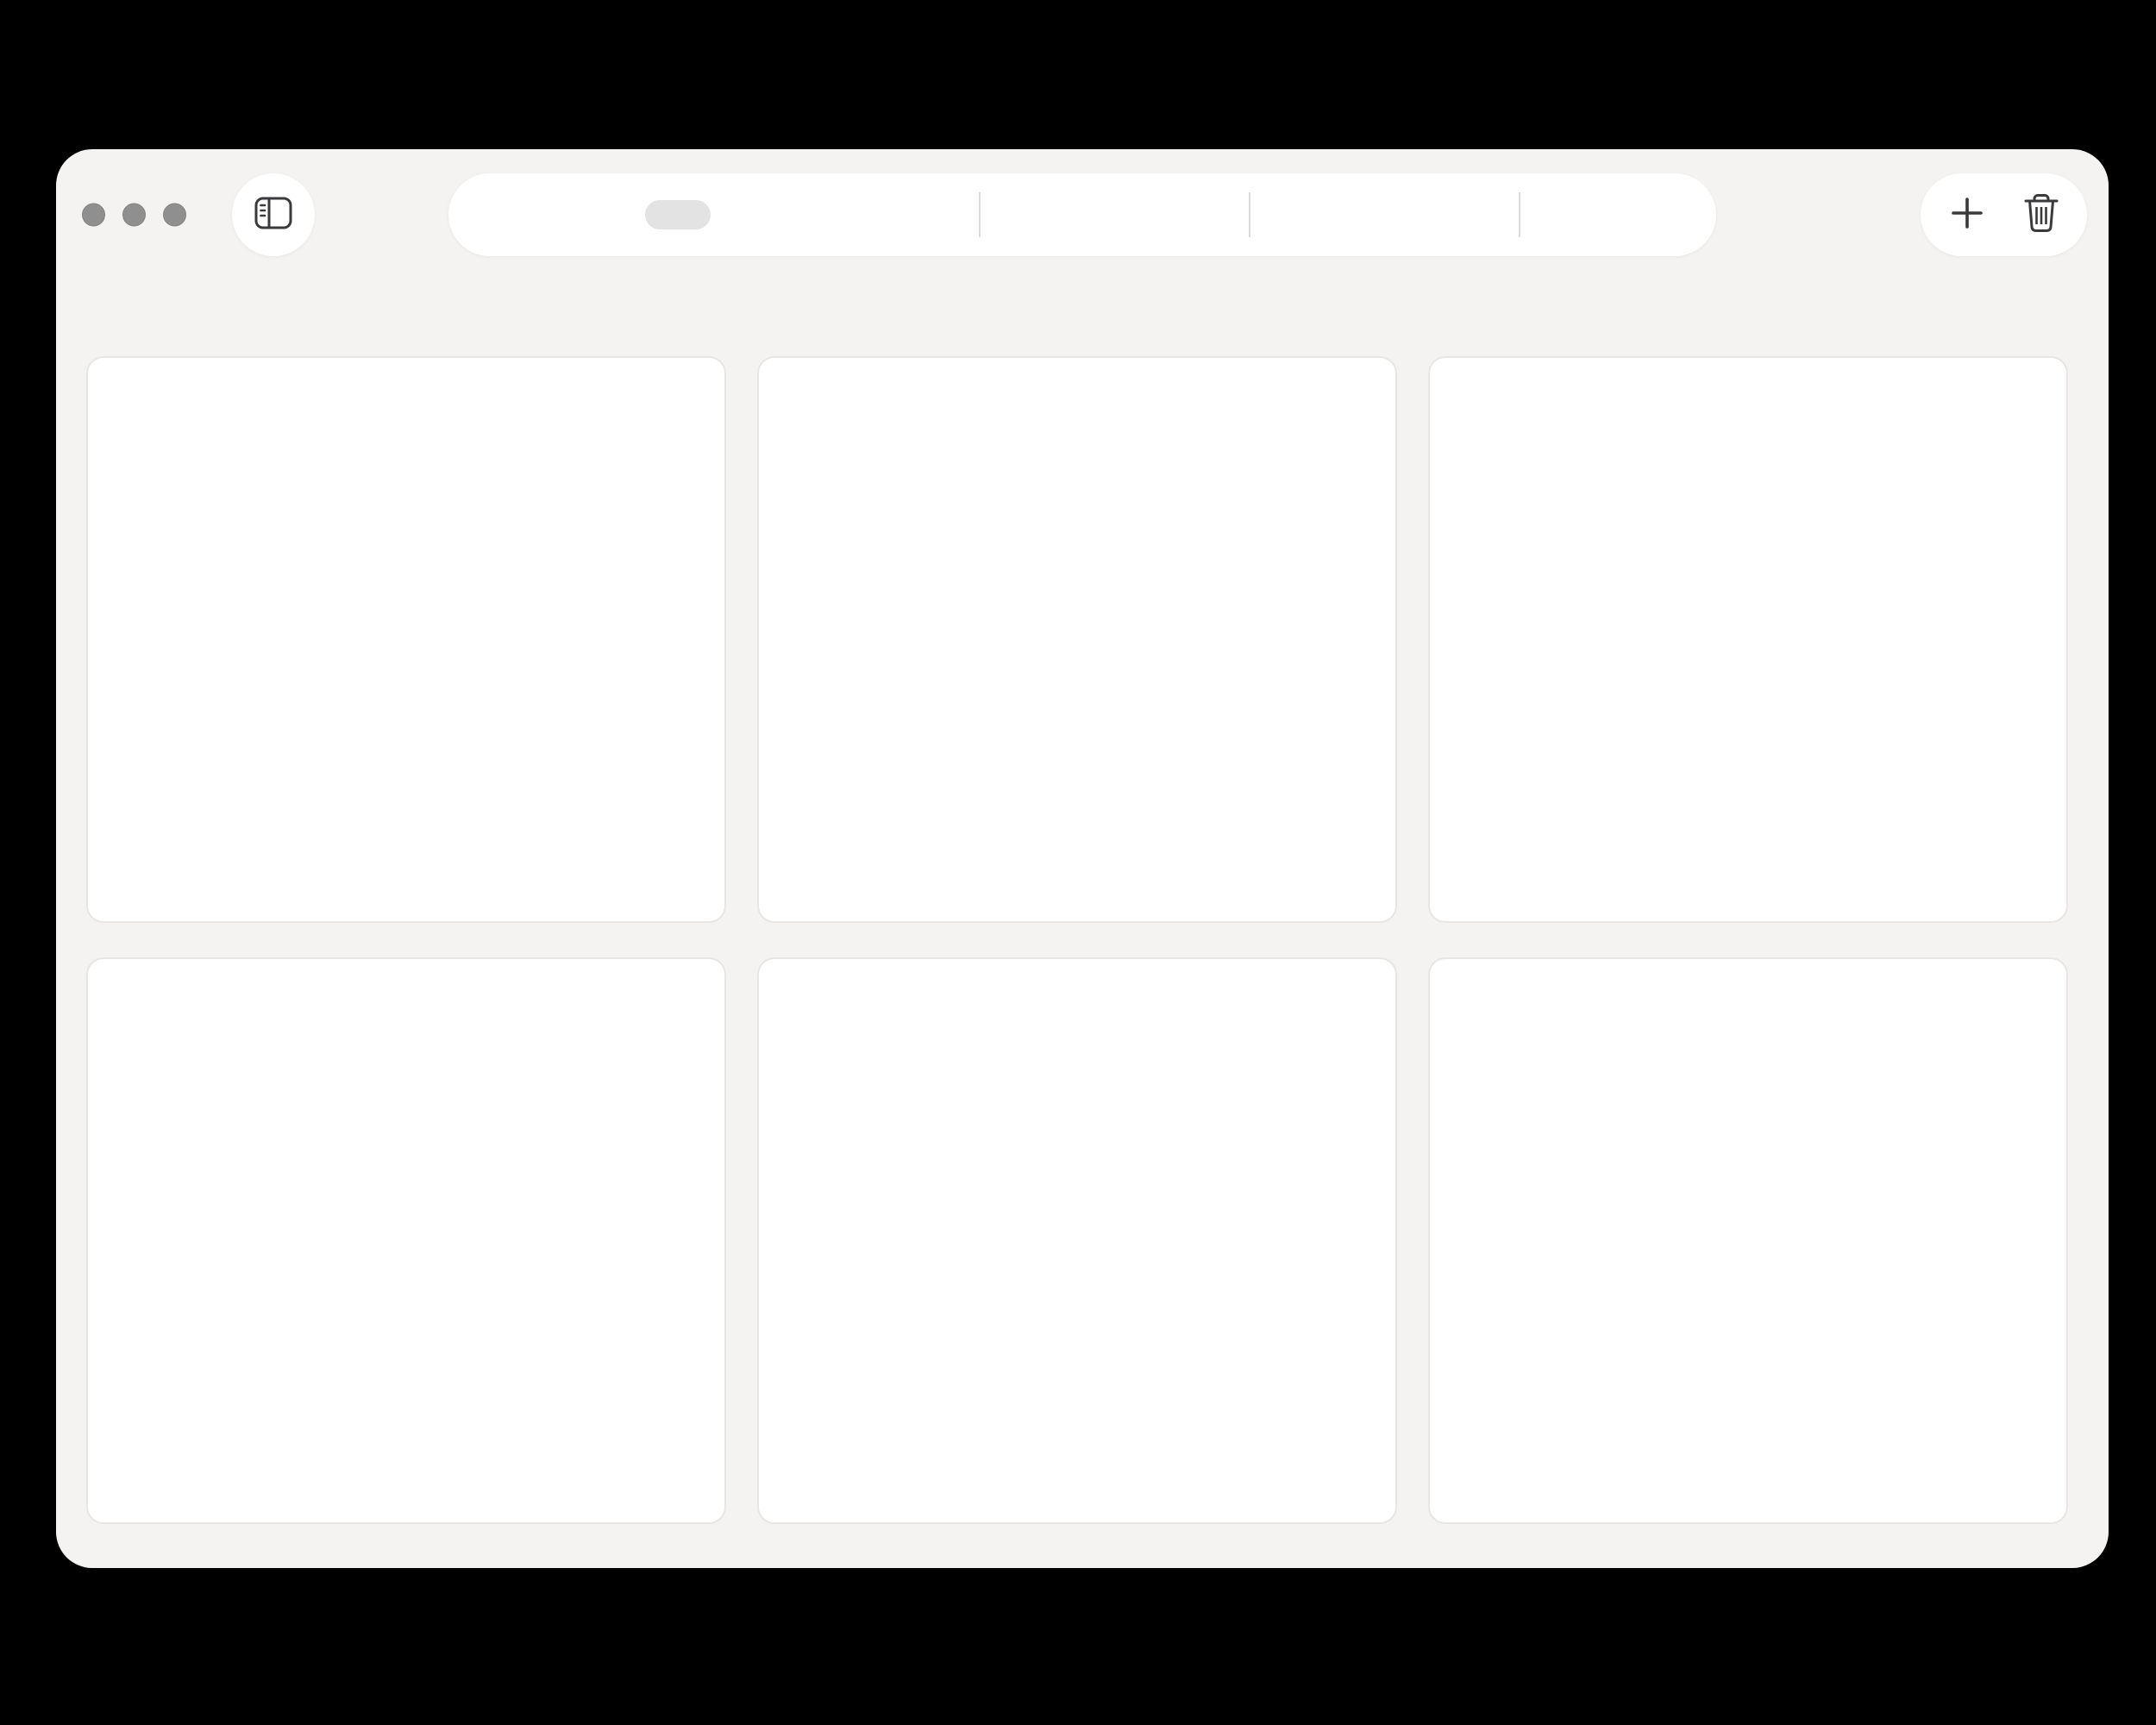 The height and width of the screenshot is (1725, 2156). I want to click on tab-faq, so click(1654, 215).